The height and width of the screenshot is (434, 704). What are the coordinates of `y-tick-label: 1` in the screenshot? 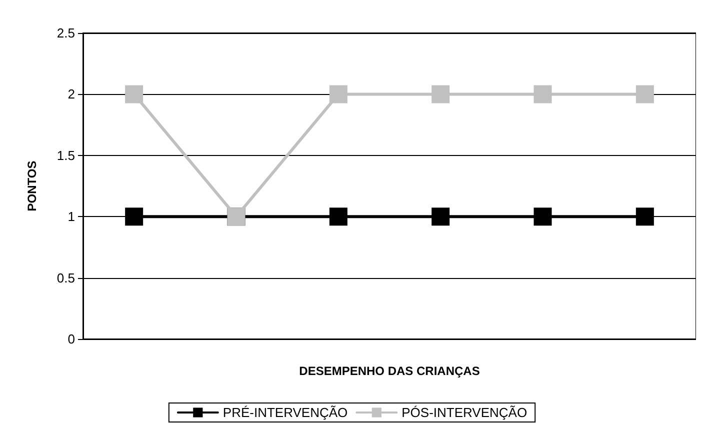 It's located at (71, 216).